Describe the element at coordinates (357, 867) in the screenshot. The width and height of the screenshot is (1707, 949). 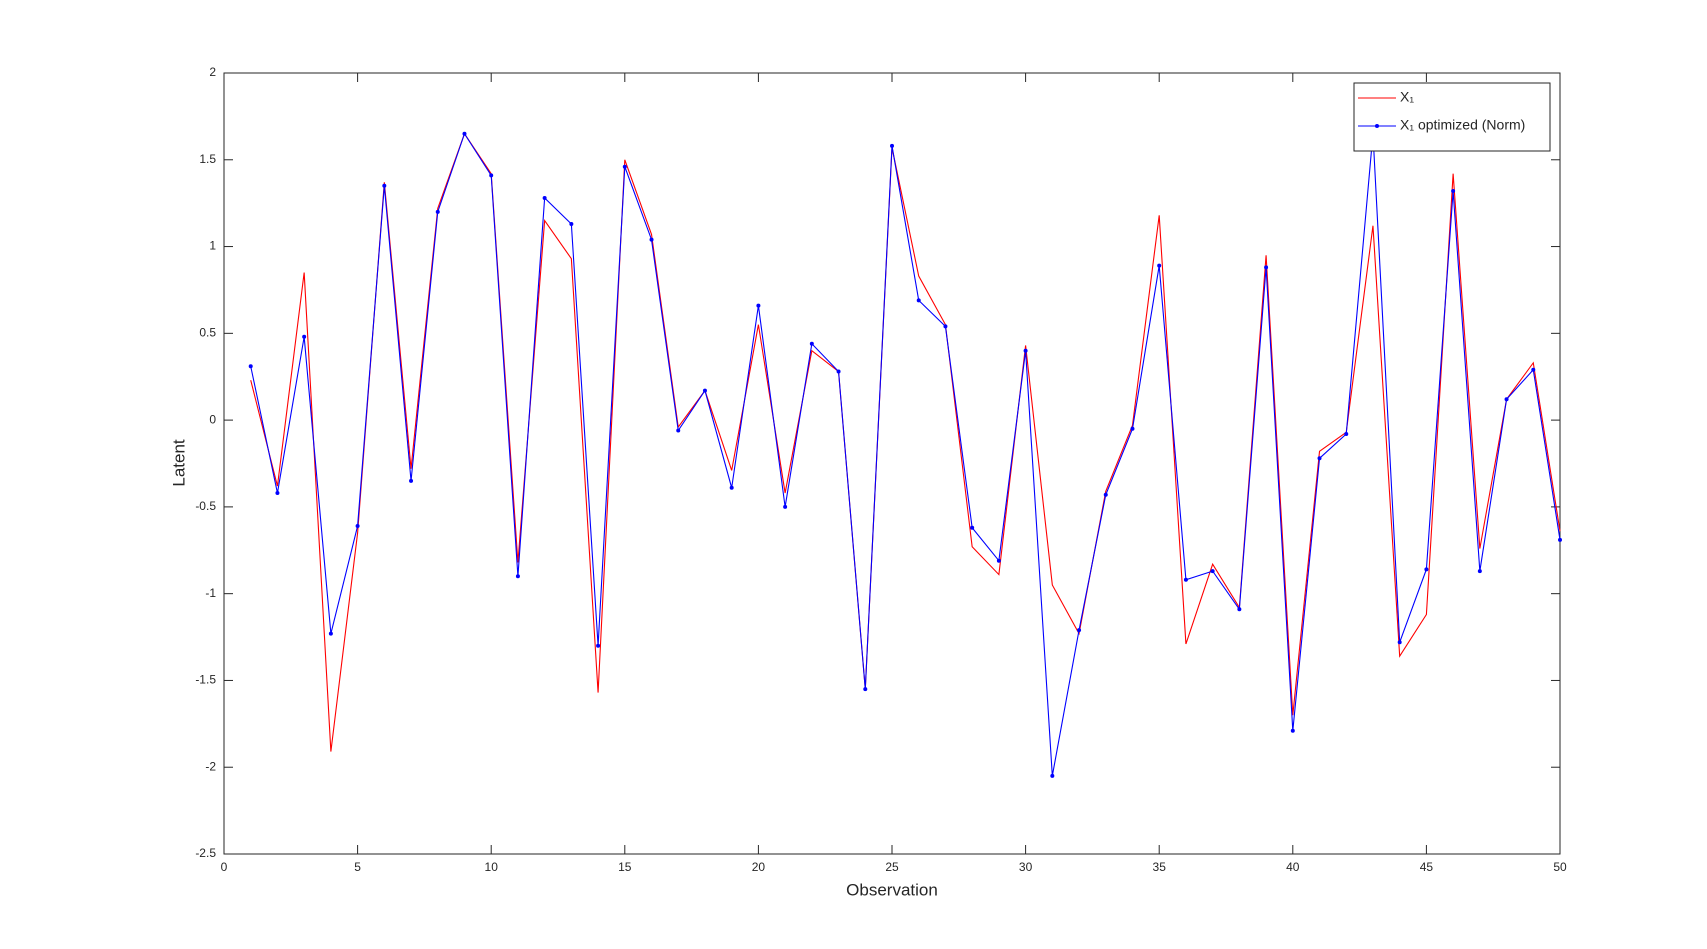
I see `x-tick-label: 5` at that location.